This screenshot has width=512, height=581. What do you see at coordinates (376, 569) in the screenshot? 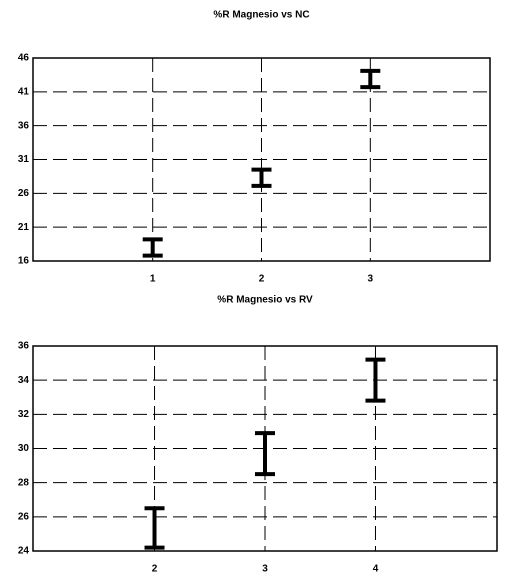
I see `x-tick-label: 4` at bounding box center [376, 569].